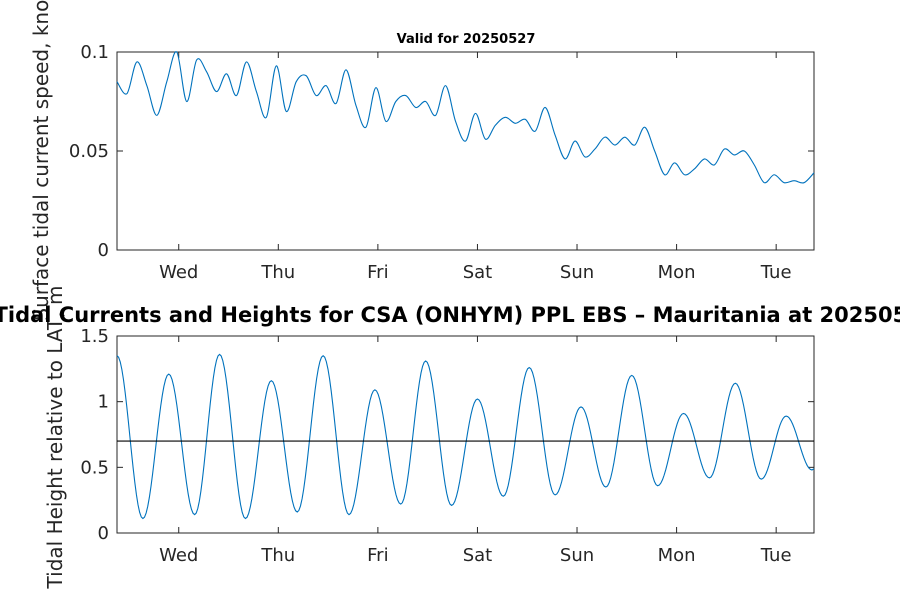 Image resolution: width=900 pixels, height=600 pixels. What do you see at coordinates (103, 402) in the screenshot?
I see `height-y-tick-label: 1` at bounding box center [103, 402].